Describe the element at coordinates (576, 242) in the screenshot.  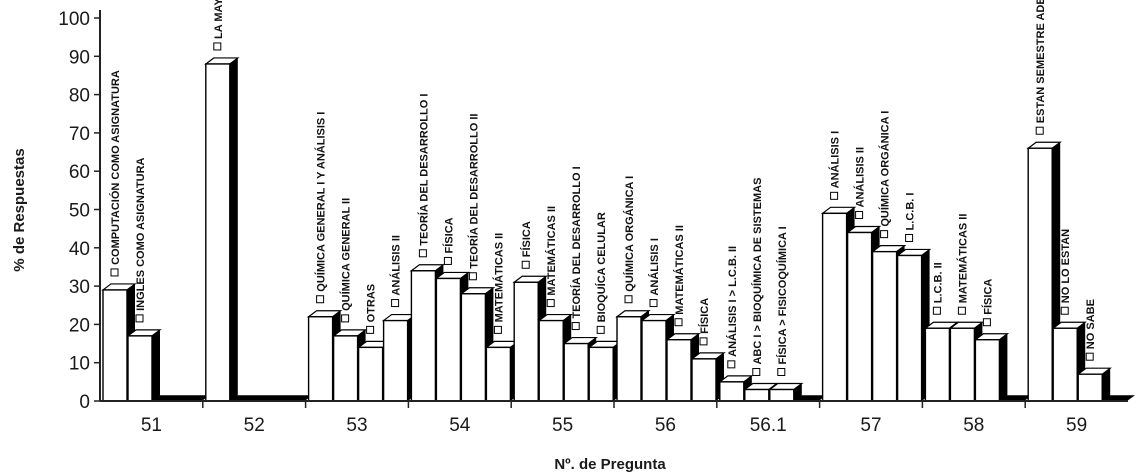
I see `bar-label: TEORÍA DEL DESARROLLO I` at that location.